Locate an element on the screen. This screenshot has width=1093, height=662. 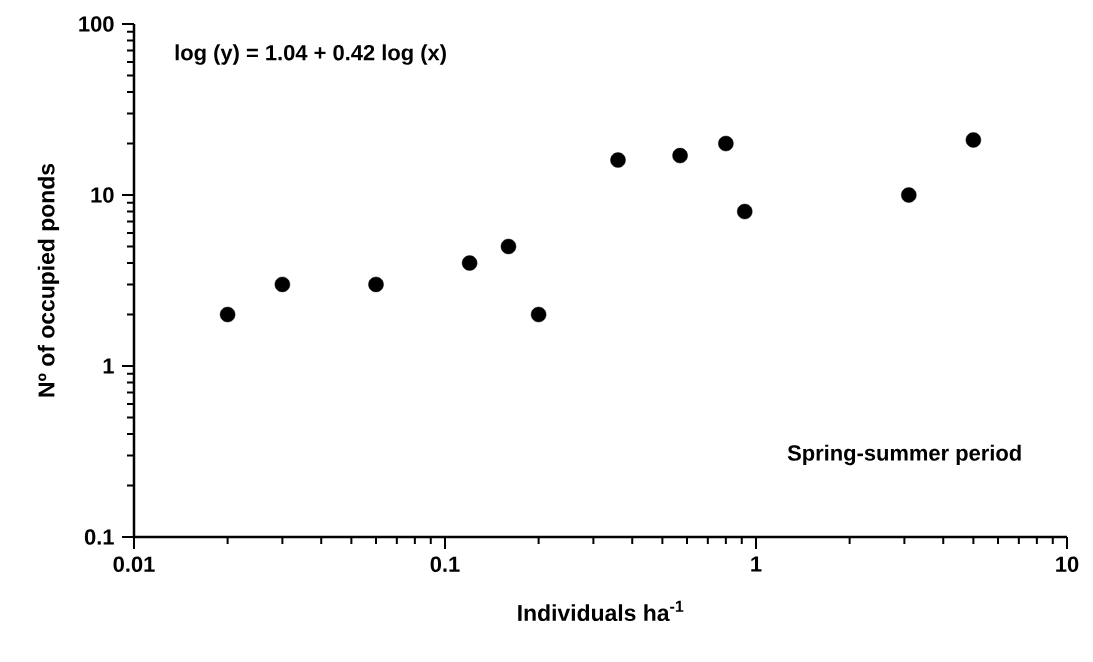
annotation: Spring-summer period is located at coordinates (904, 455).